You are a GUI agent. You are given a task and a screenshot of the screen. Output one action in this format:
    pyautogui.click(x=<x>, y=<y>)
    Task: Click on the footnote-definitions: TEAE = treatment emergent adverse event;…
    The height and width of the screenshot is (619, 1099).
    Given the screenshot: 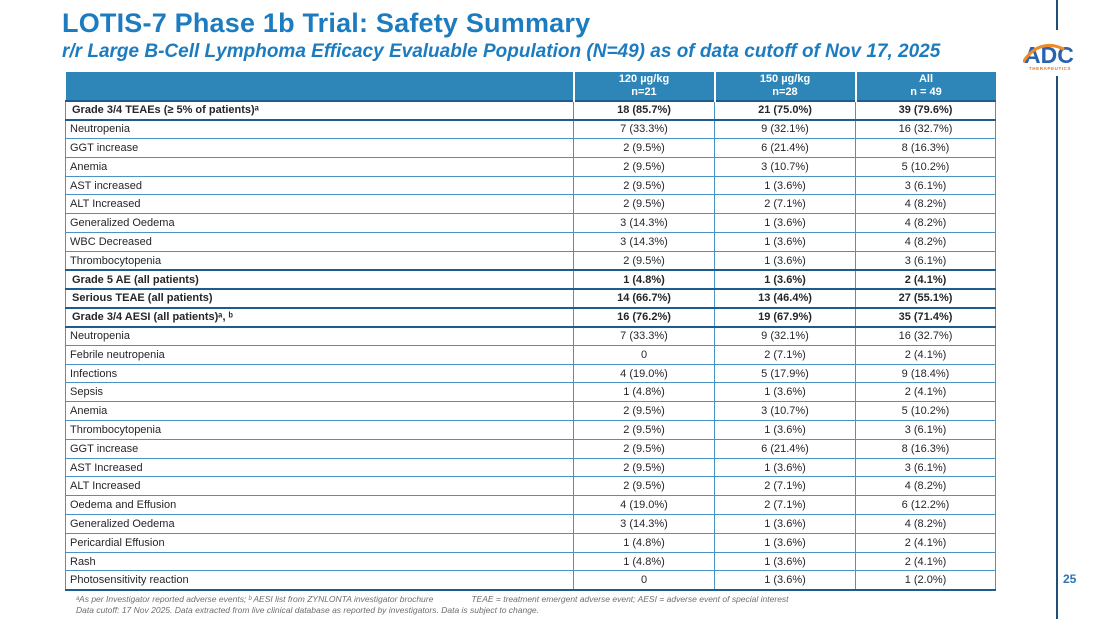 What is the action you would take?
    pyautogui.click(x=630, y=599)
    